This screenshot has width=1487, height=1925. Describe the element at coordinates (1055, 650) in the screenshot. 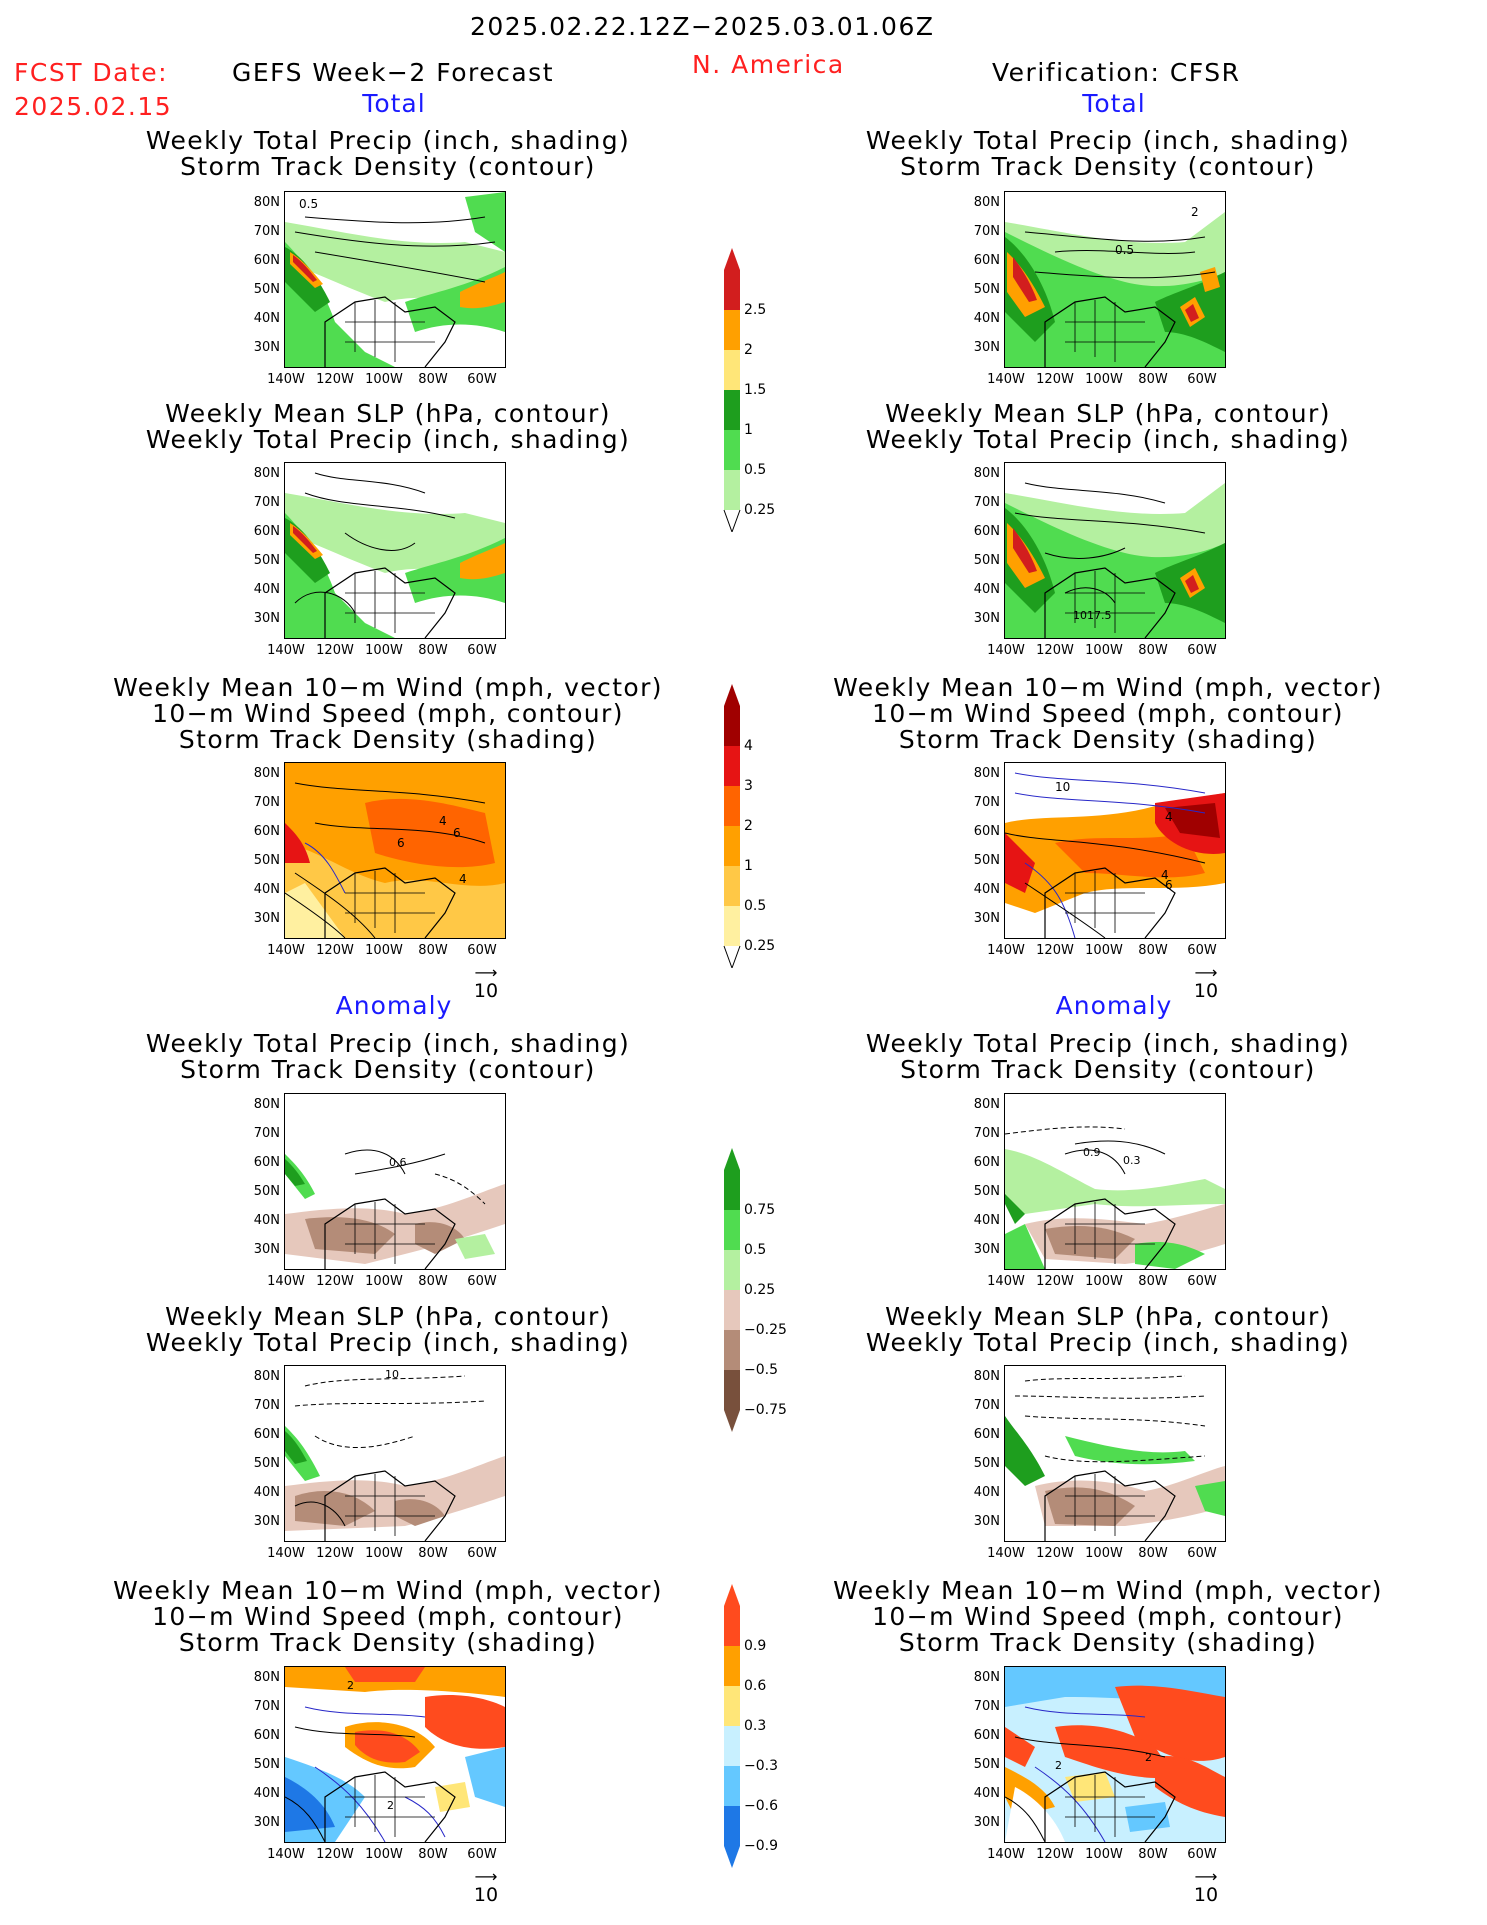

I see `longitude-tick-label: 120W` at that location.